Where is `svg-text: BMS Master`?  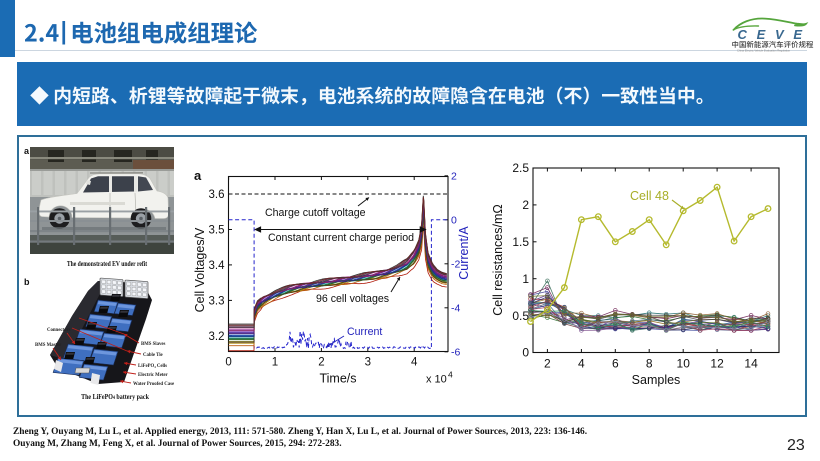
svg-text: BMS Master is located at coordinates (48, 345).